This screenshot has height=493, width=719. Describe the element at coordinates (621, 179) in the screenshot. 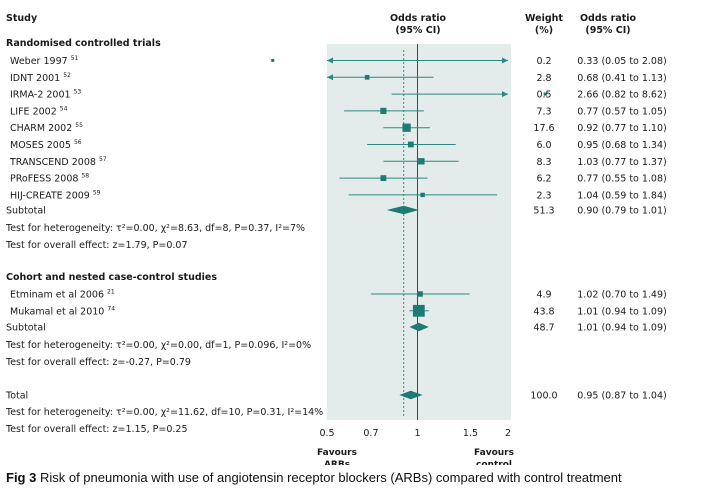

I see `or-ci-profess-2008: 0.77 (0.55 to 1.08)` at that location.